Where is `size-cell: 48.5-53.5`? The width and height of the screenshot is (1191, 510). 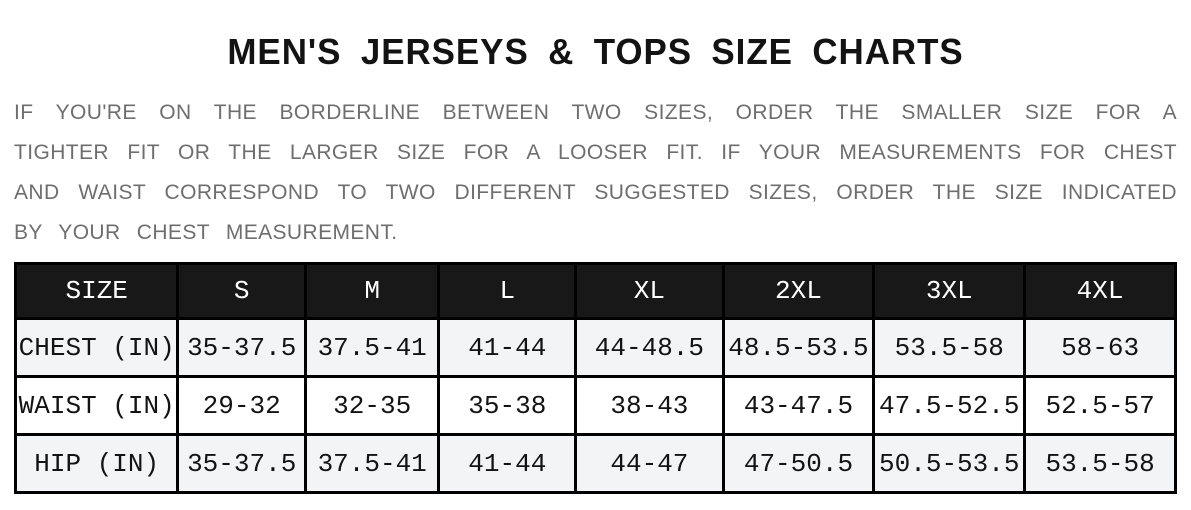
size-cell: 48.5-53.5 is located at coordinates (798, 347).